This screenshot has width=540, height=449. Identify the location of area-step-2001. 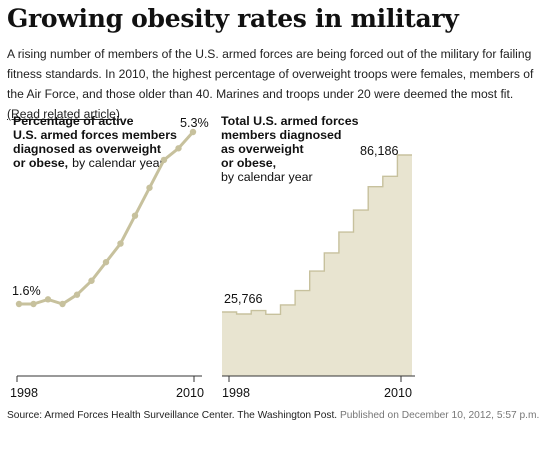
(273, 345).